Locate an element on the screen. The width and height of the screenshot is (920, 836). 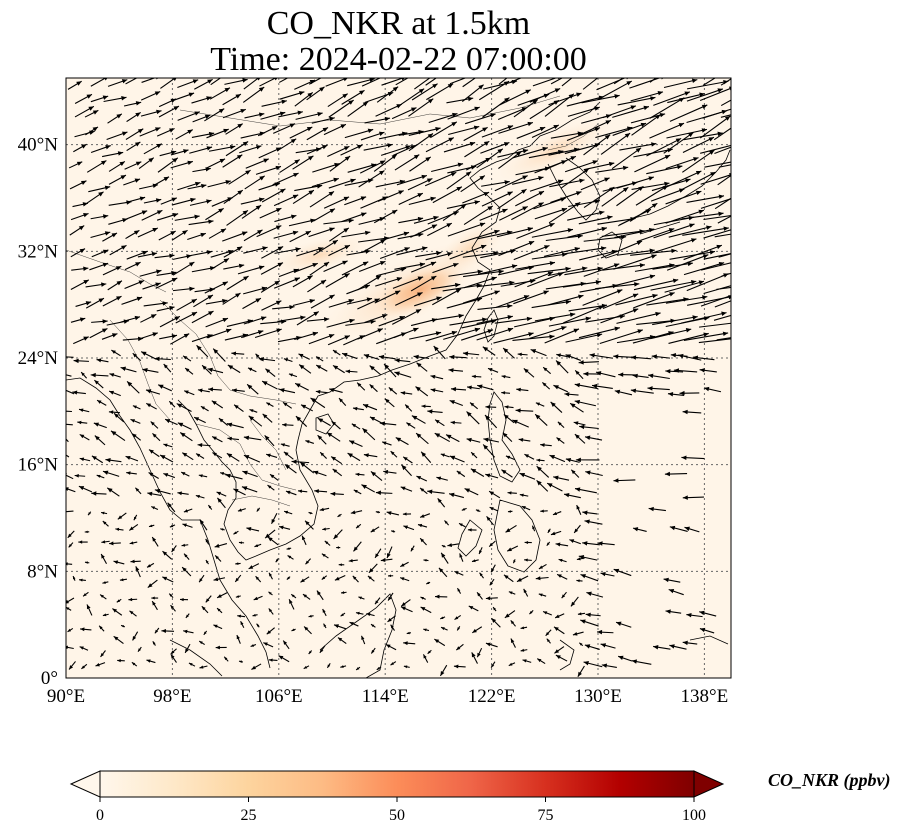
coastline-china-east is located at coordinates (496, 236).